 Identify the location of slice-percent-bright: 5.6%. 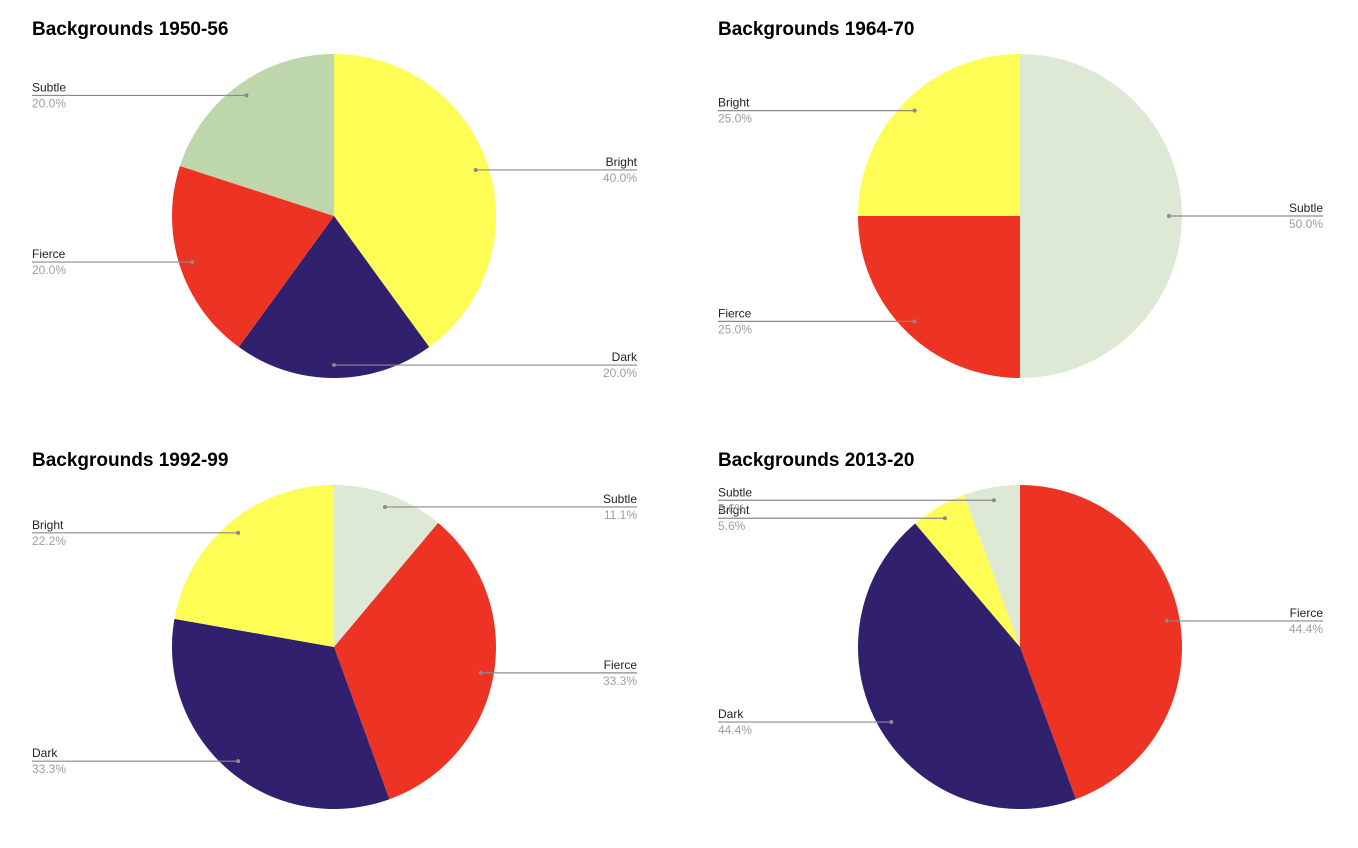
(732, 526).